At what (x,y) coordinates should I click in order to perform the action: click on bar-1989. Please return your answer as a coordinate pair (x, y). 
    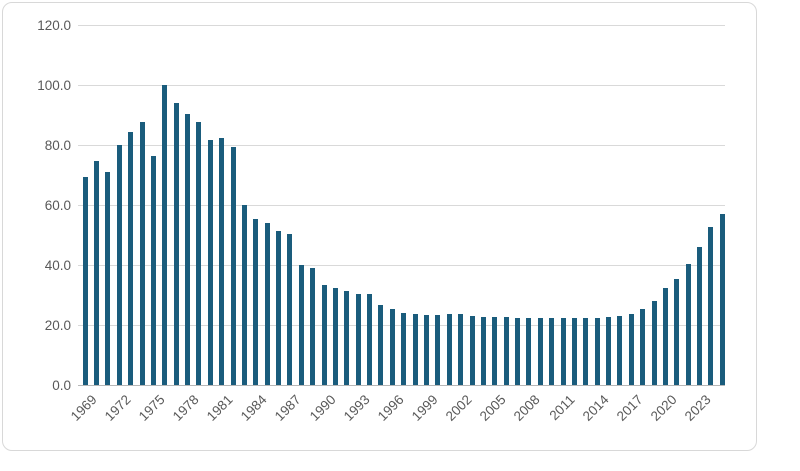
    Looking at the image, I should click on (313, 326).